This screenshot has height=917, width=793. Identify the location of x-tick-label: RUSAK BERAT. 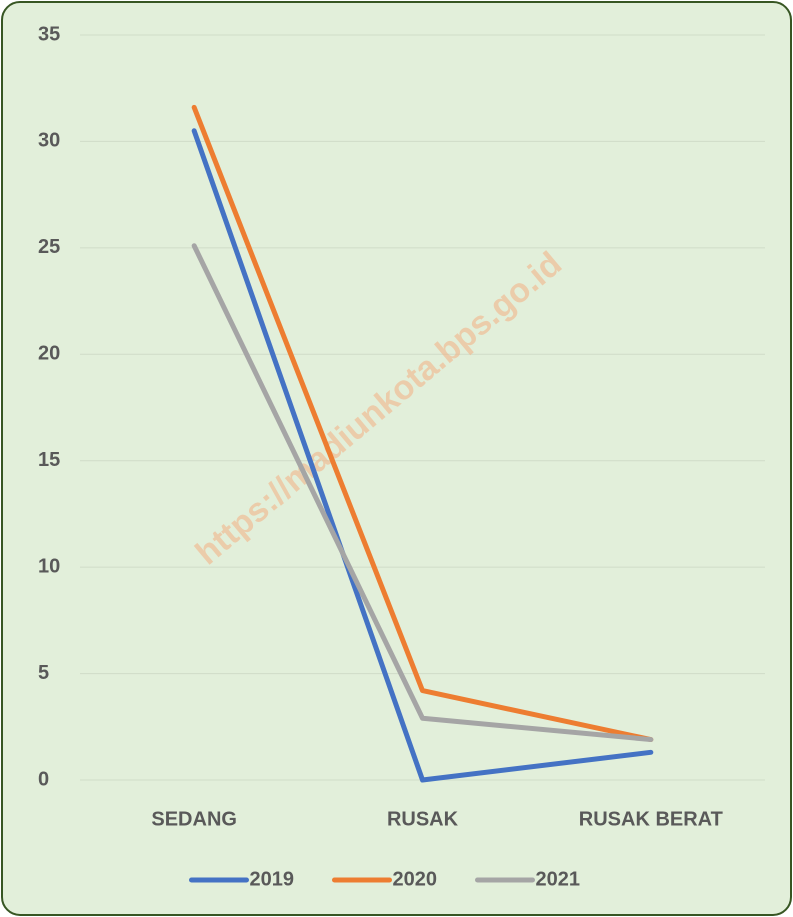
(651, 819).